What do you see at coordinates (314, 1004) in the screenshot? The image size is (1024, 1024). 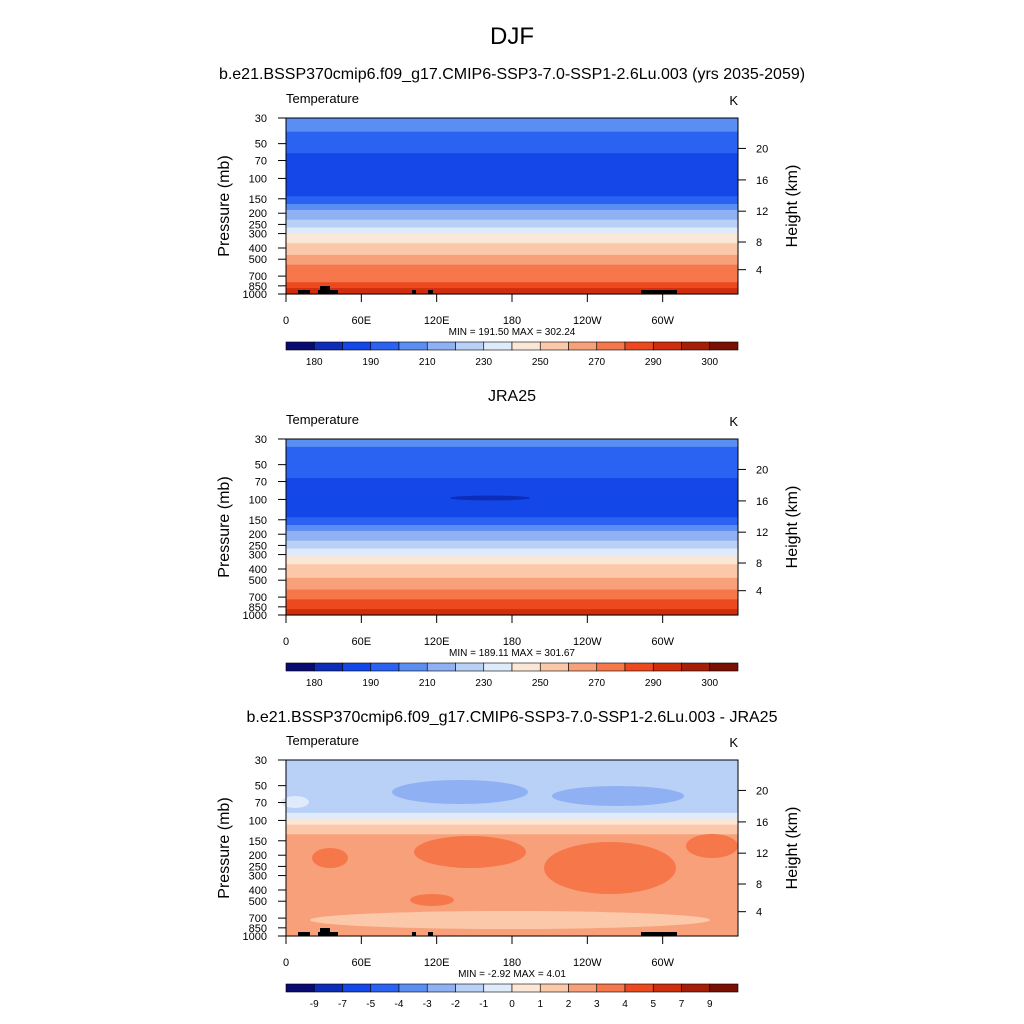 I see `colorbar-label: -9` at bounding box center [314, 1004].